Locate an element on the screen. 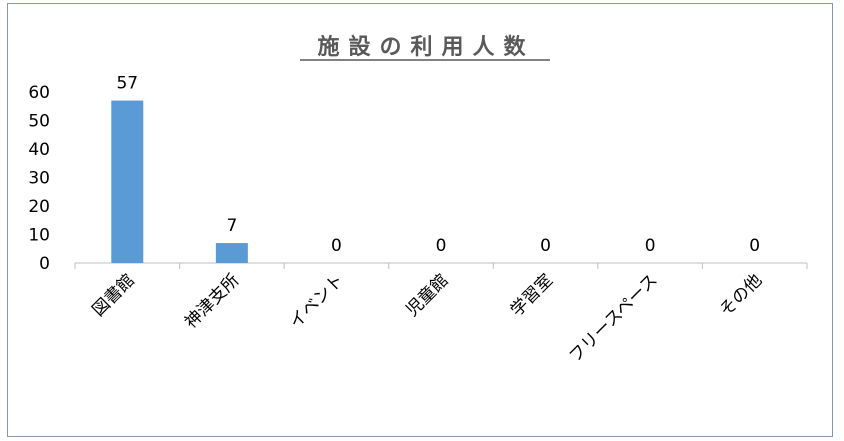 The width and height of the screenshot is (844, 441). x-category-label: フリースペース is located at coordinates (613, 318).